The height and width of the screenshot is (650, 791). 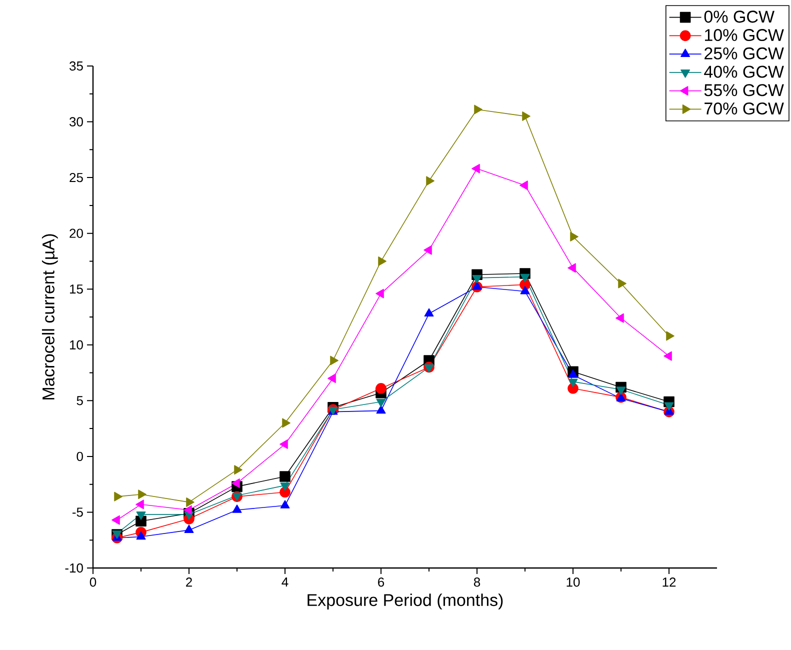 What do you see at coordinates (76, 177) in the screenshot?
I see `y-tick-label: 25` at bounding box center [76, 177].